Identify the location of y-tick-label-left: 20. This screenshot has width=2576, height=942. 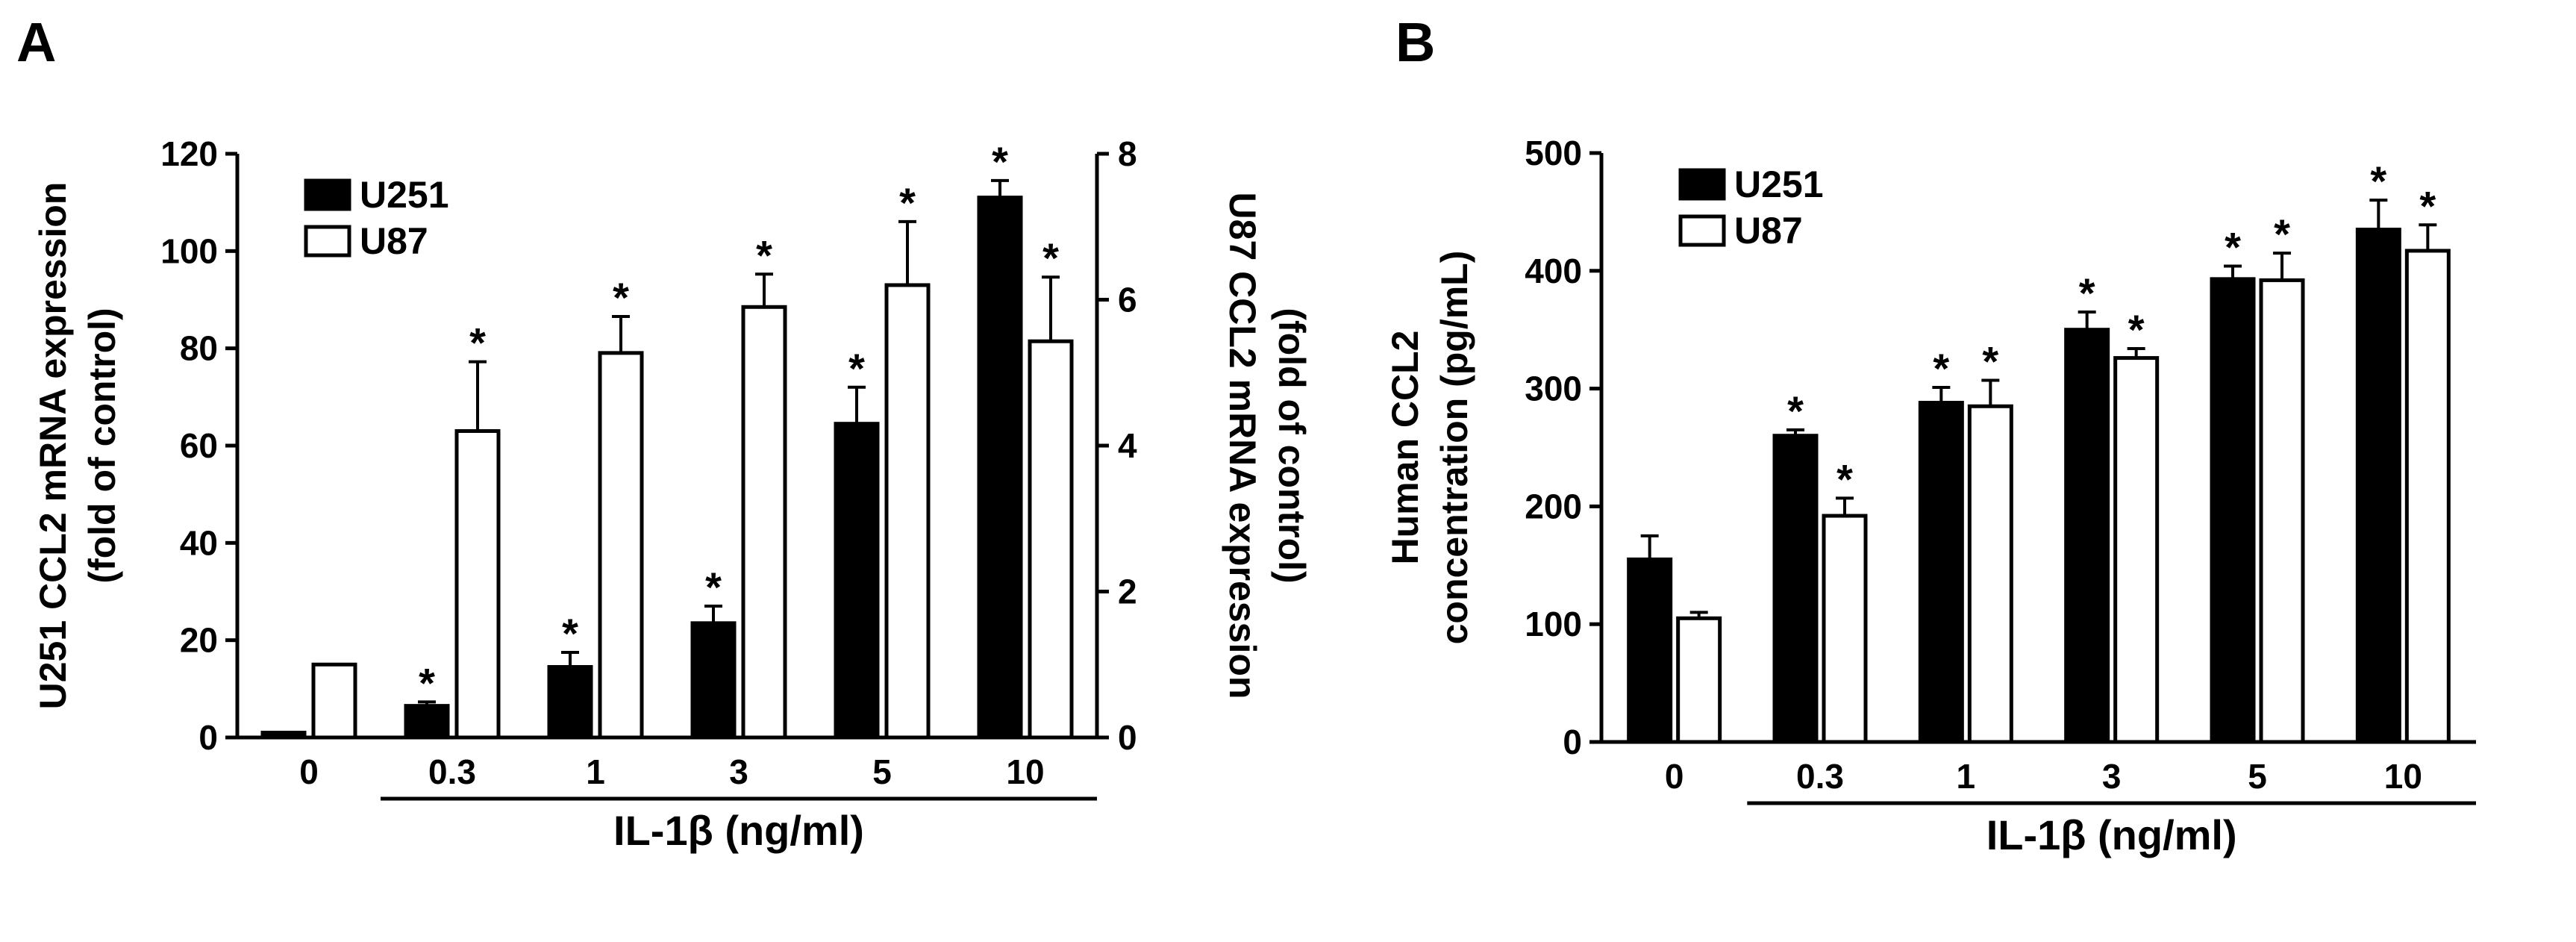
(199, 640).